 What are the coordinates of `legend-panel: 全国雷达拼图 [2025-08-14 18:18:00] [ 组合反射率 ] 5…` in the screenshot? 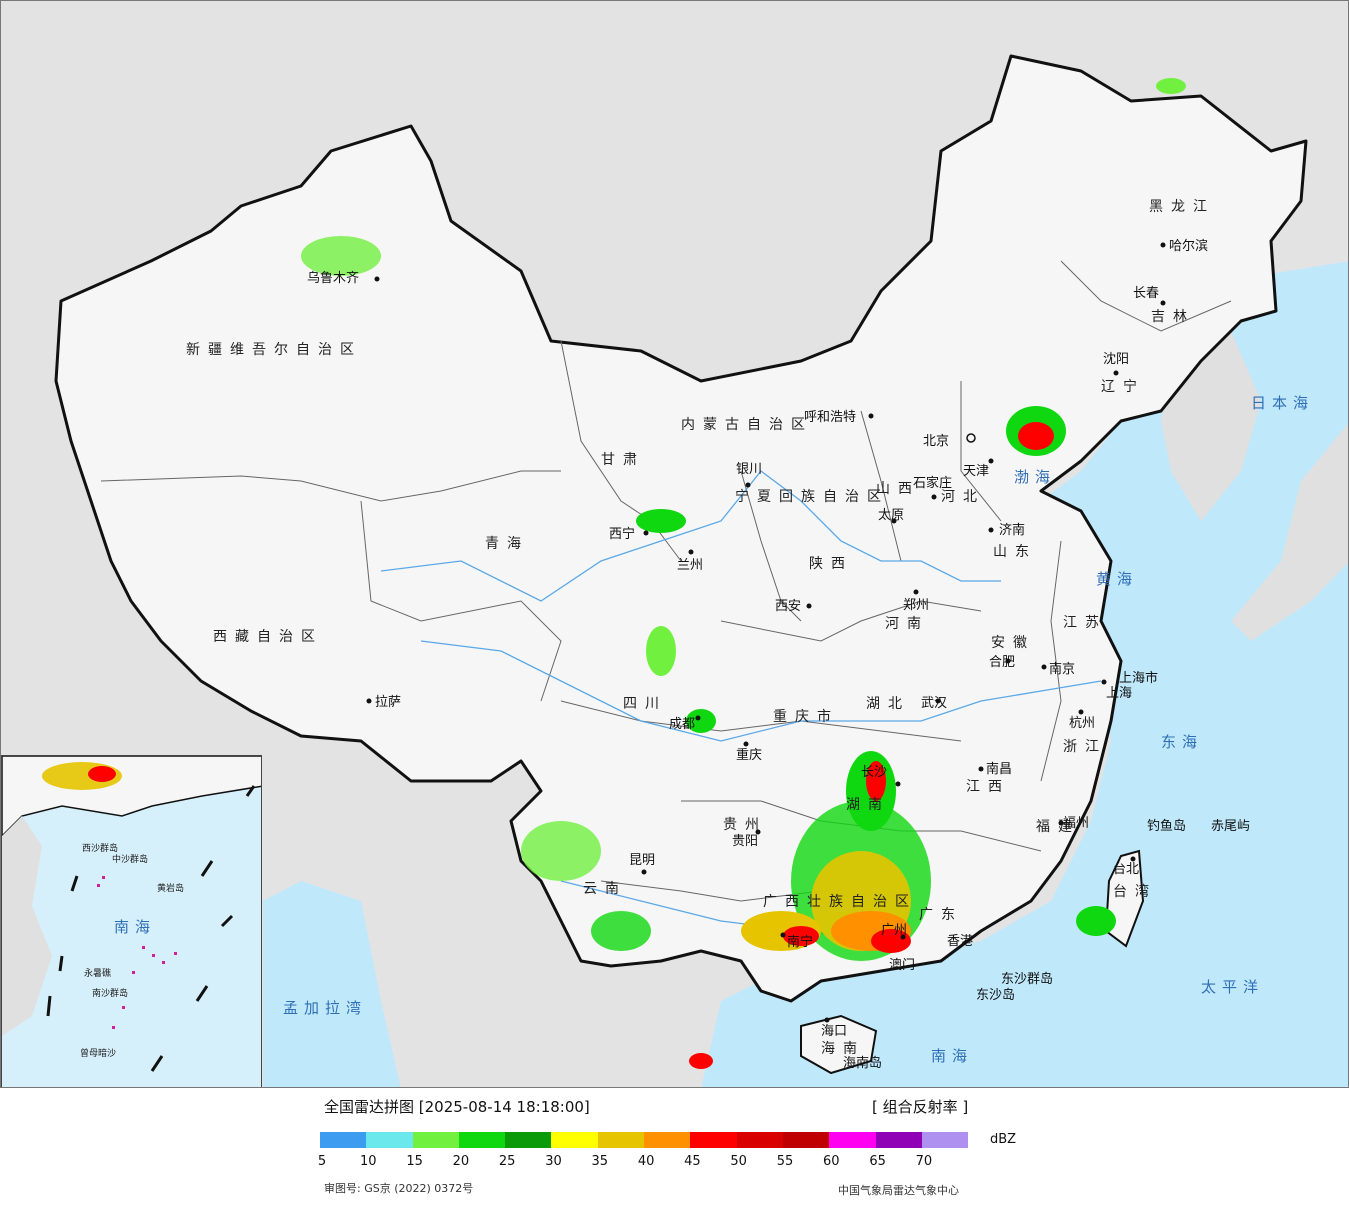 It's located at (674, 1148).